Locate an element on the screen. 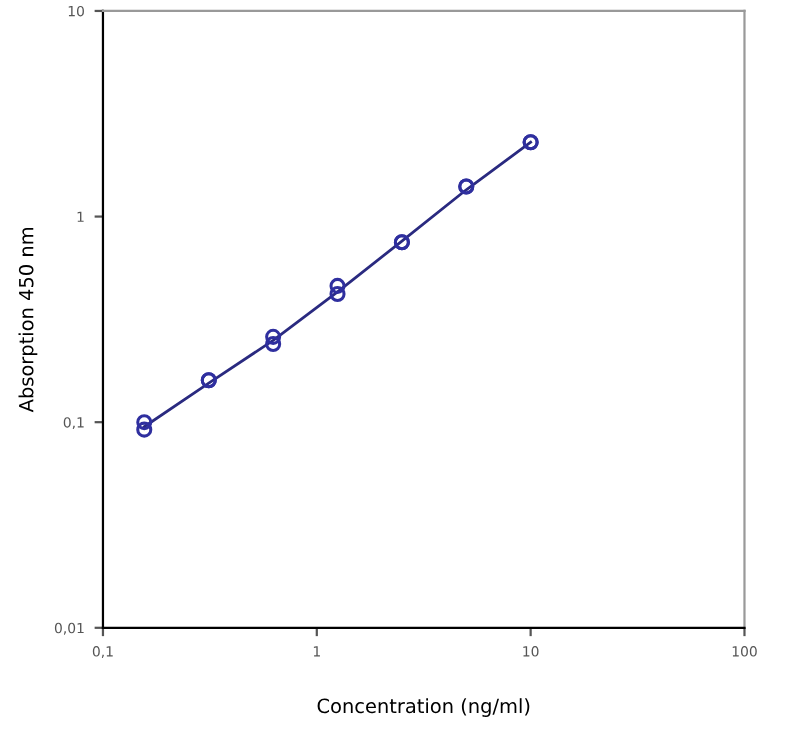  x-axis-title: Concentration (ng/ml) is located at coordinates (423, 707).